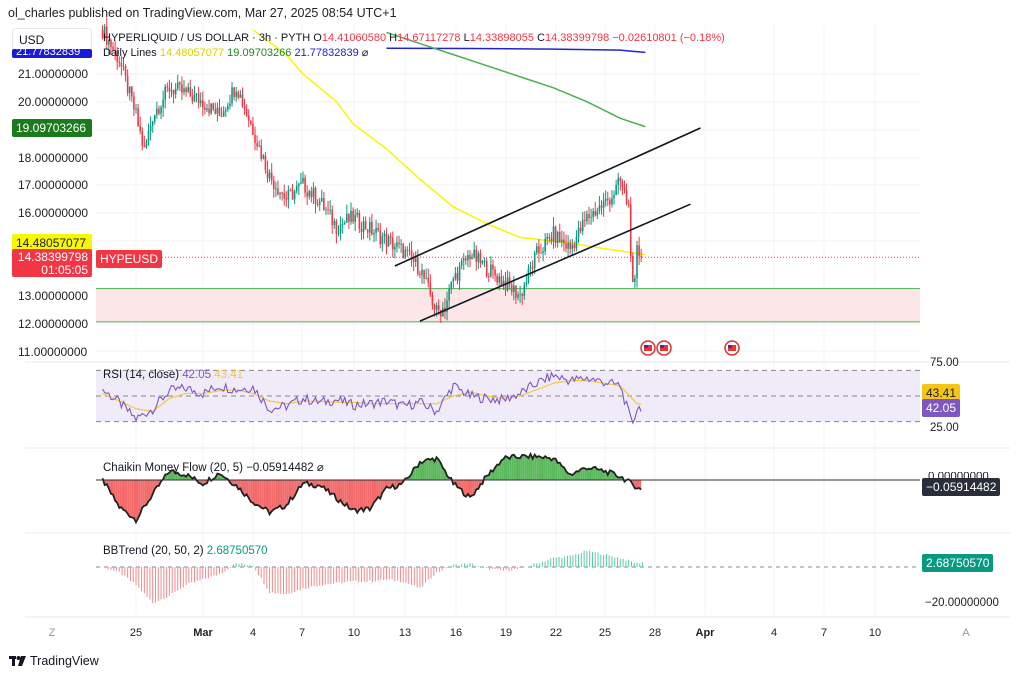 Image resolution: width=1024 pixels, height=676 pixels. I want to click on time-tick: 4, so click(774, 633).